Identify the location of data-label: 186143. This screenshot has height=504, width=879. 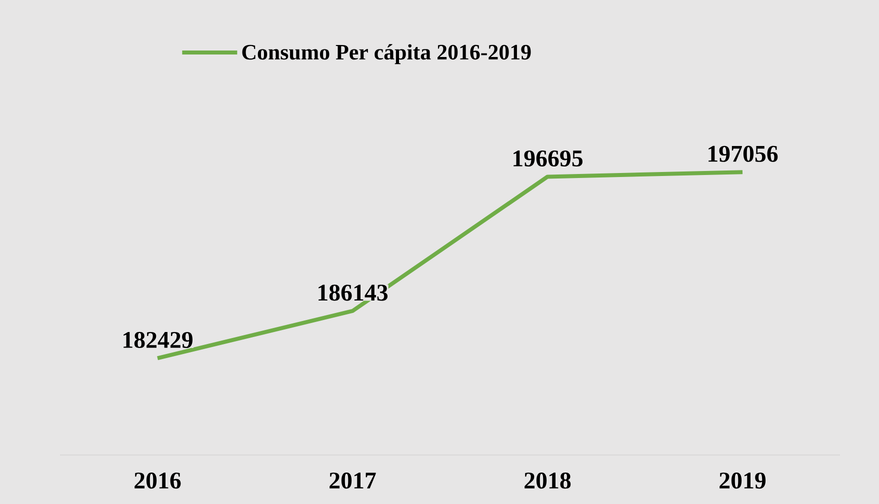
(353, 292).